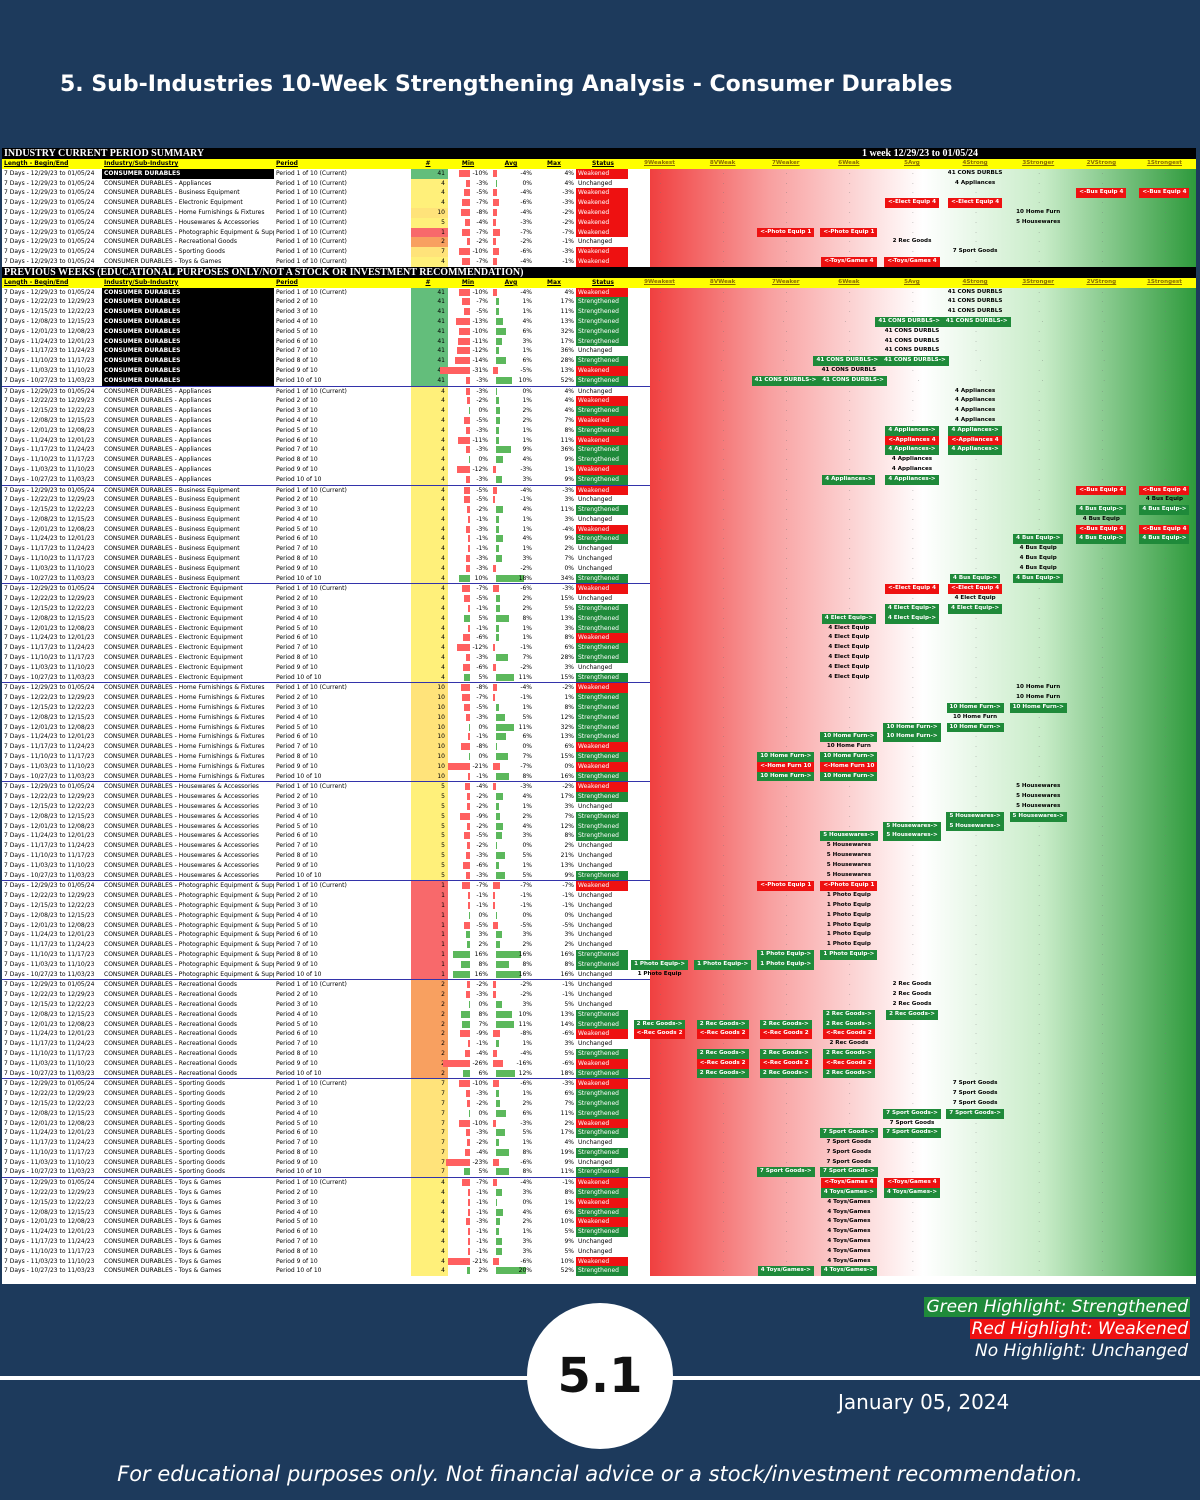 This screenshot has height=1500, width=1200. What do you see at coordinates (482, 638) in the screenshot?
I see `min-value: -6%` at bounding box center [482, 638].